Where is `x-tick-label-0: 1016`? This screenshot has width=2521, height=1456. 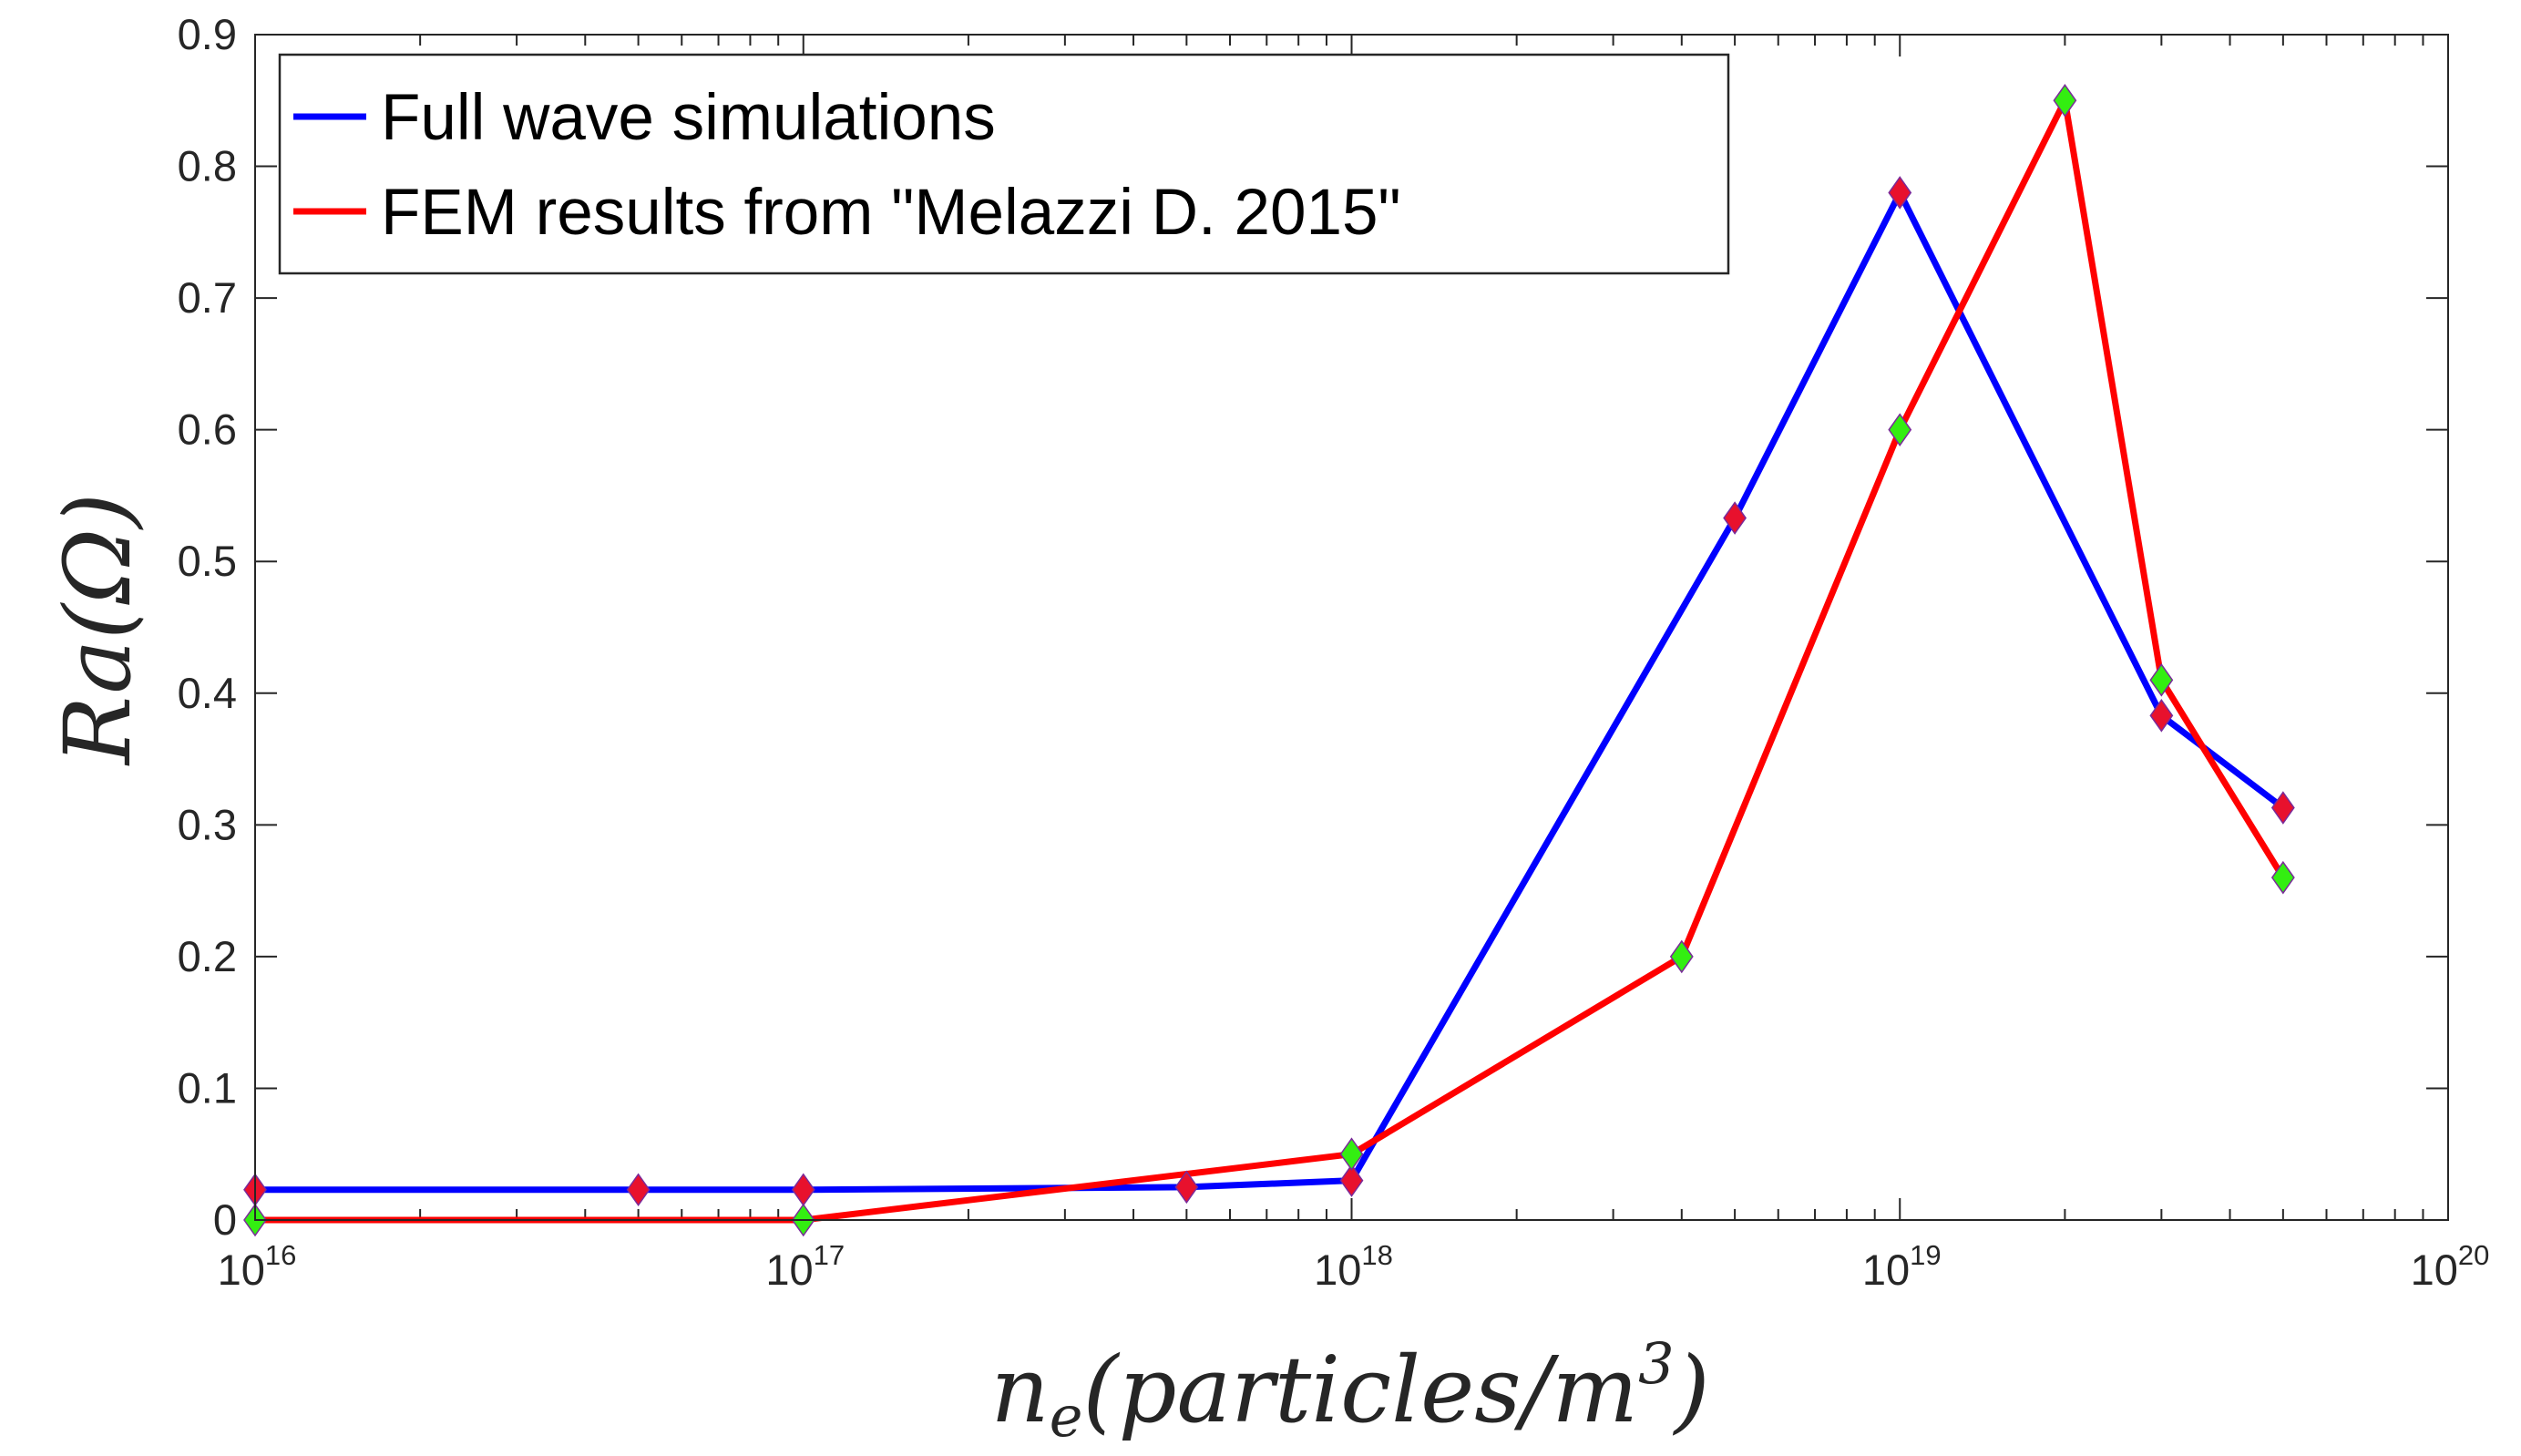 x-tick-label-0: 1016 is located at coordinates (257, 1266).